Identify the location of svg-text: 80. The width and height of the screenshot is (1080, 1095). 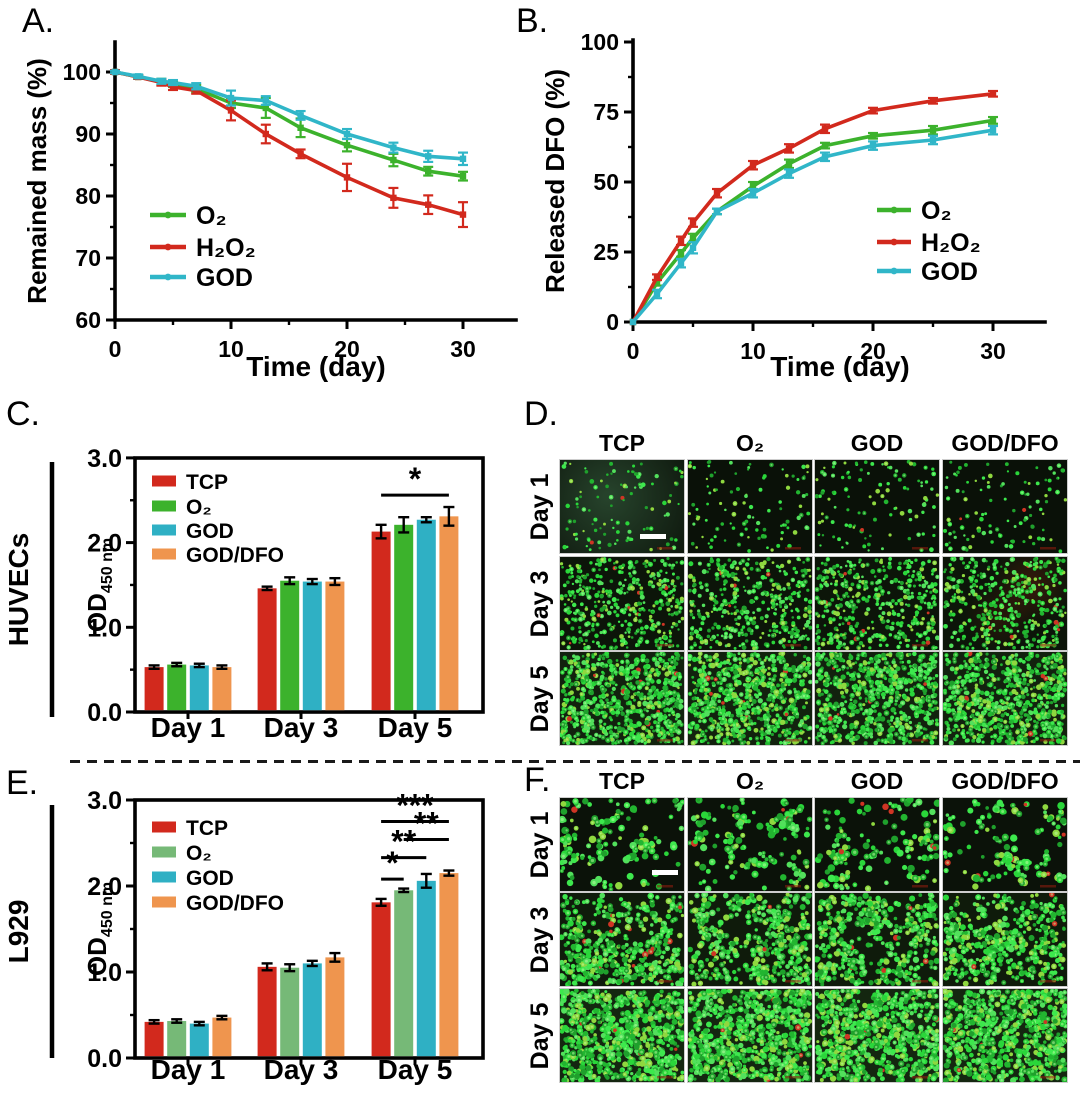
(88, 196).